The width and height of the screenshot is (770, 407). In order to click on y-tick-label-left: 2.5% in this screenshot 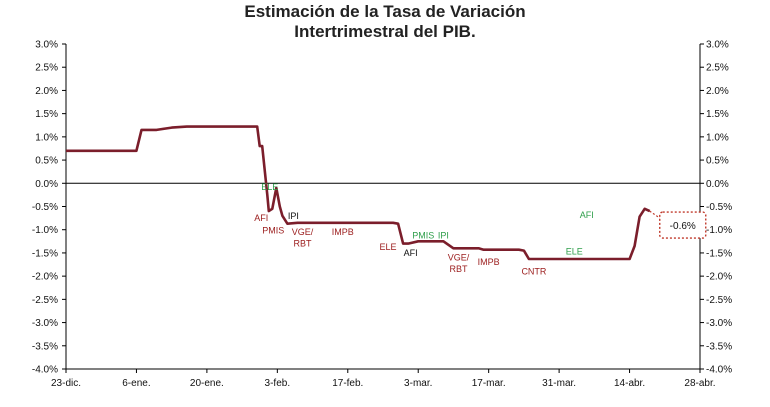, I will do `click(46, 68)`.